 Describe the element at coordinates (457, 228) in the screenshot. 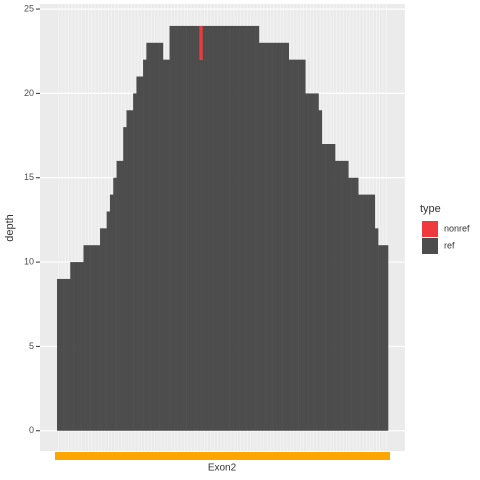

I see `legend-label: nonref` at that location.